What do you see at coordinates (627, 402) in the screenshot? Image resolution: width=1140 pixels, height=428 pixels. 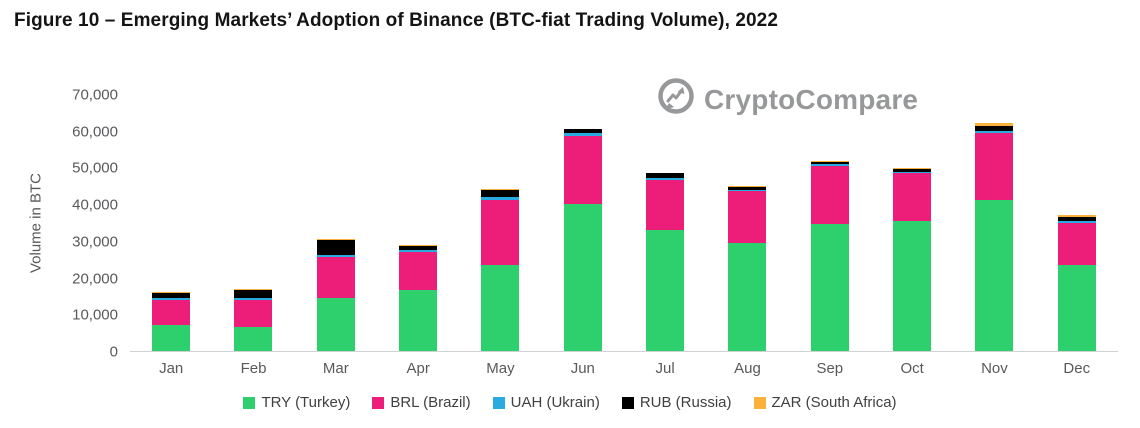 I see `legend-swatch-rub` at bounding box center [627, 402].